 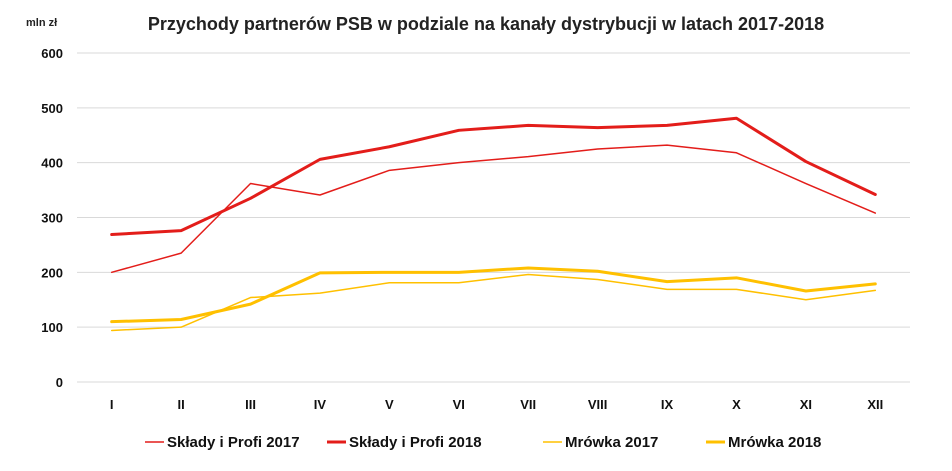 I want to click on x-tick-label: VI, so click(x=459, y=404).